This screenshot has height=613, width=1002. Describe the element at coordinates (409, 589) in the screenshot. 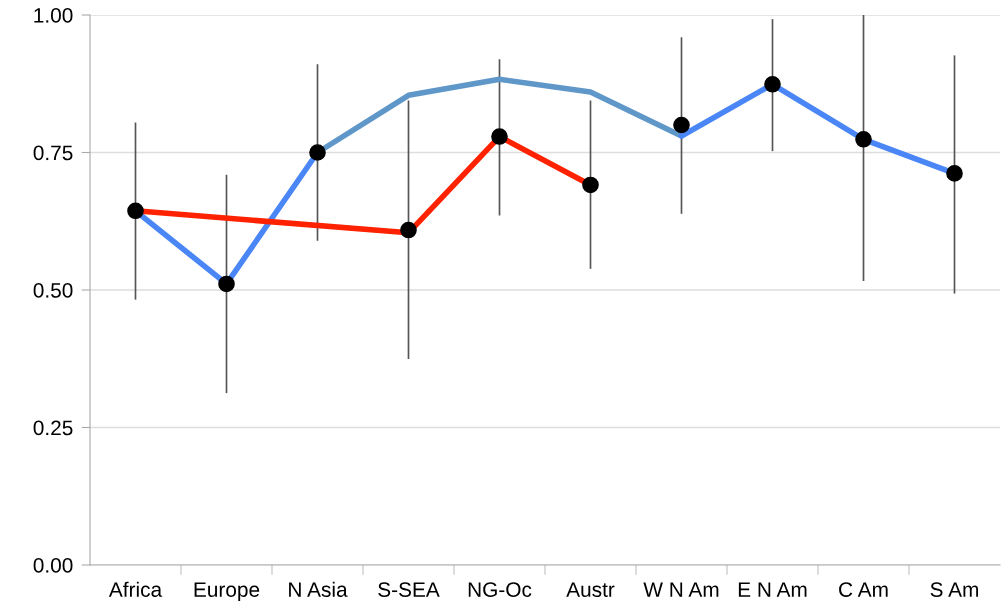

I see `x-tick-label: S-SEA` at that location.